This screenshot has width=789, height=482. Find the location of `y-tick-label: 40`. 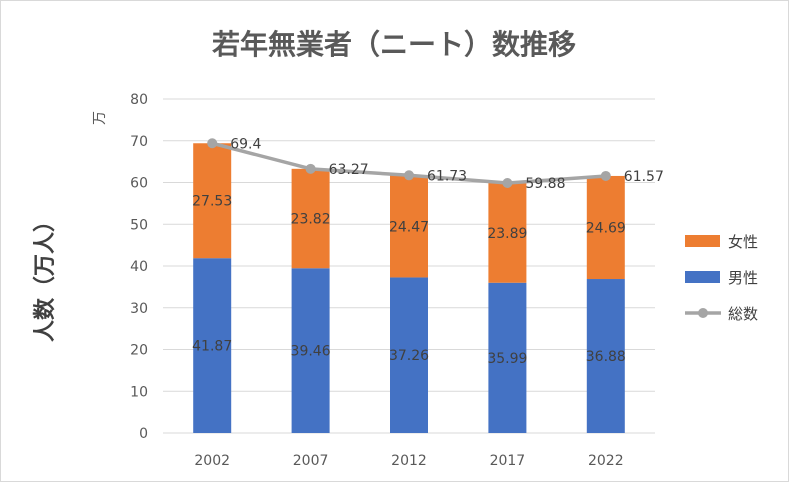

y-tick-label: 40 is located at coordinates (139, 267).